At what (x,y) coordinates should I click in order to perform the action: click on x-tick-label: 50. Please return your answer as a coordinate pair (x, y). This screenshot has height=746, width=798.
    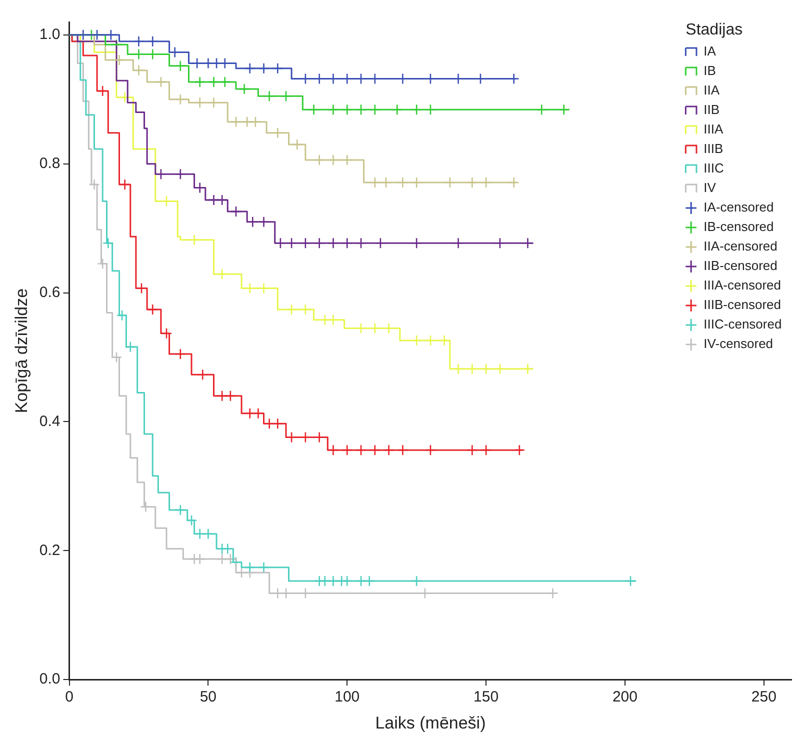
    Looking at the image, I should click on (208, 697).